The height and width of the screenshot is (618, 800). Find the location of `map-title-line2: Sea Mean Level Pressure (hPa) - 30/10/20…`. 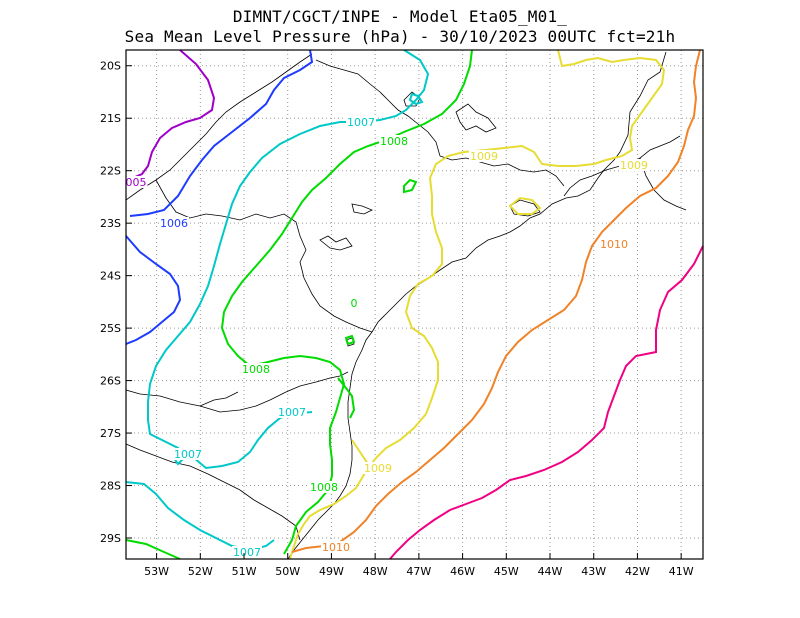

map-title-line2: Sea Mean Level Pressure (hPa) - 30/10/20… is located at coordinates (400, 36).